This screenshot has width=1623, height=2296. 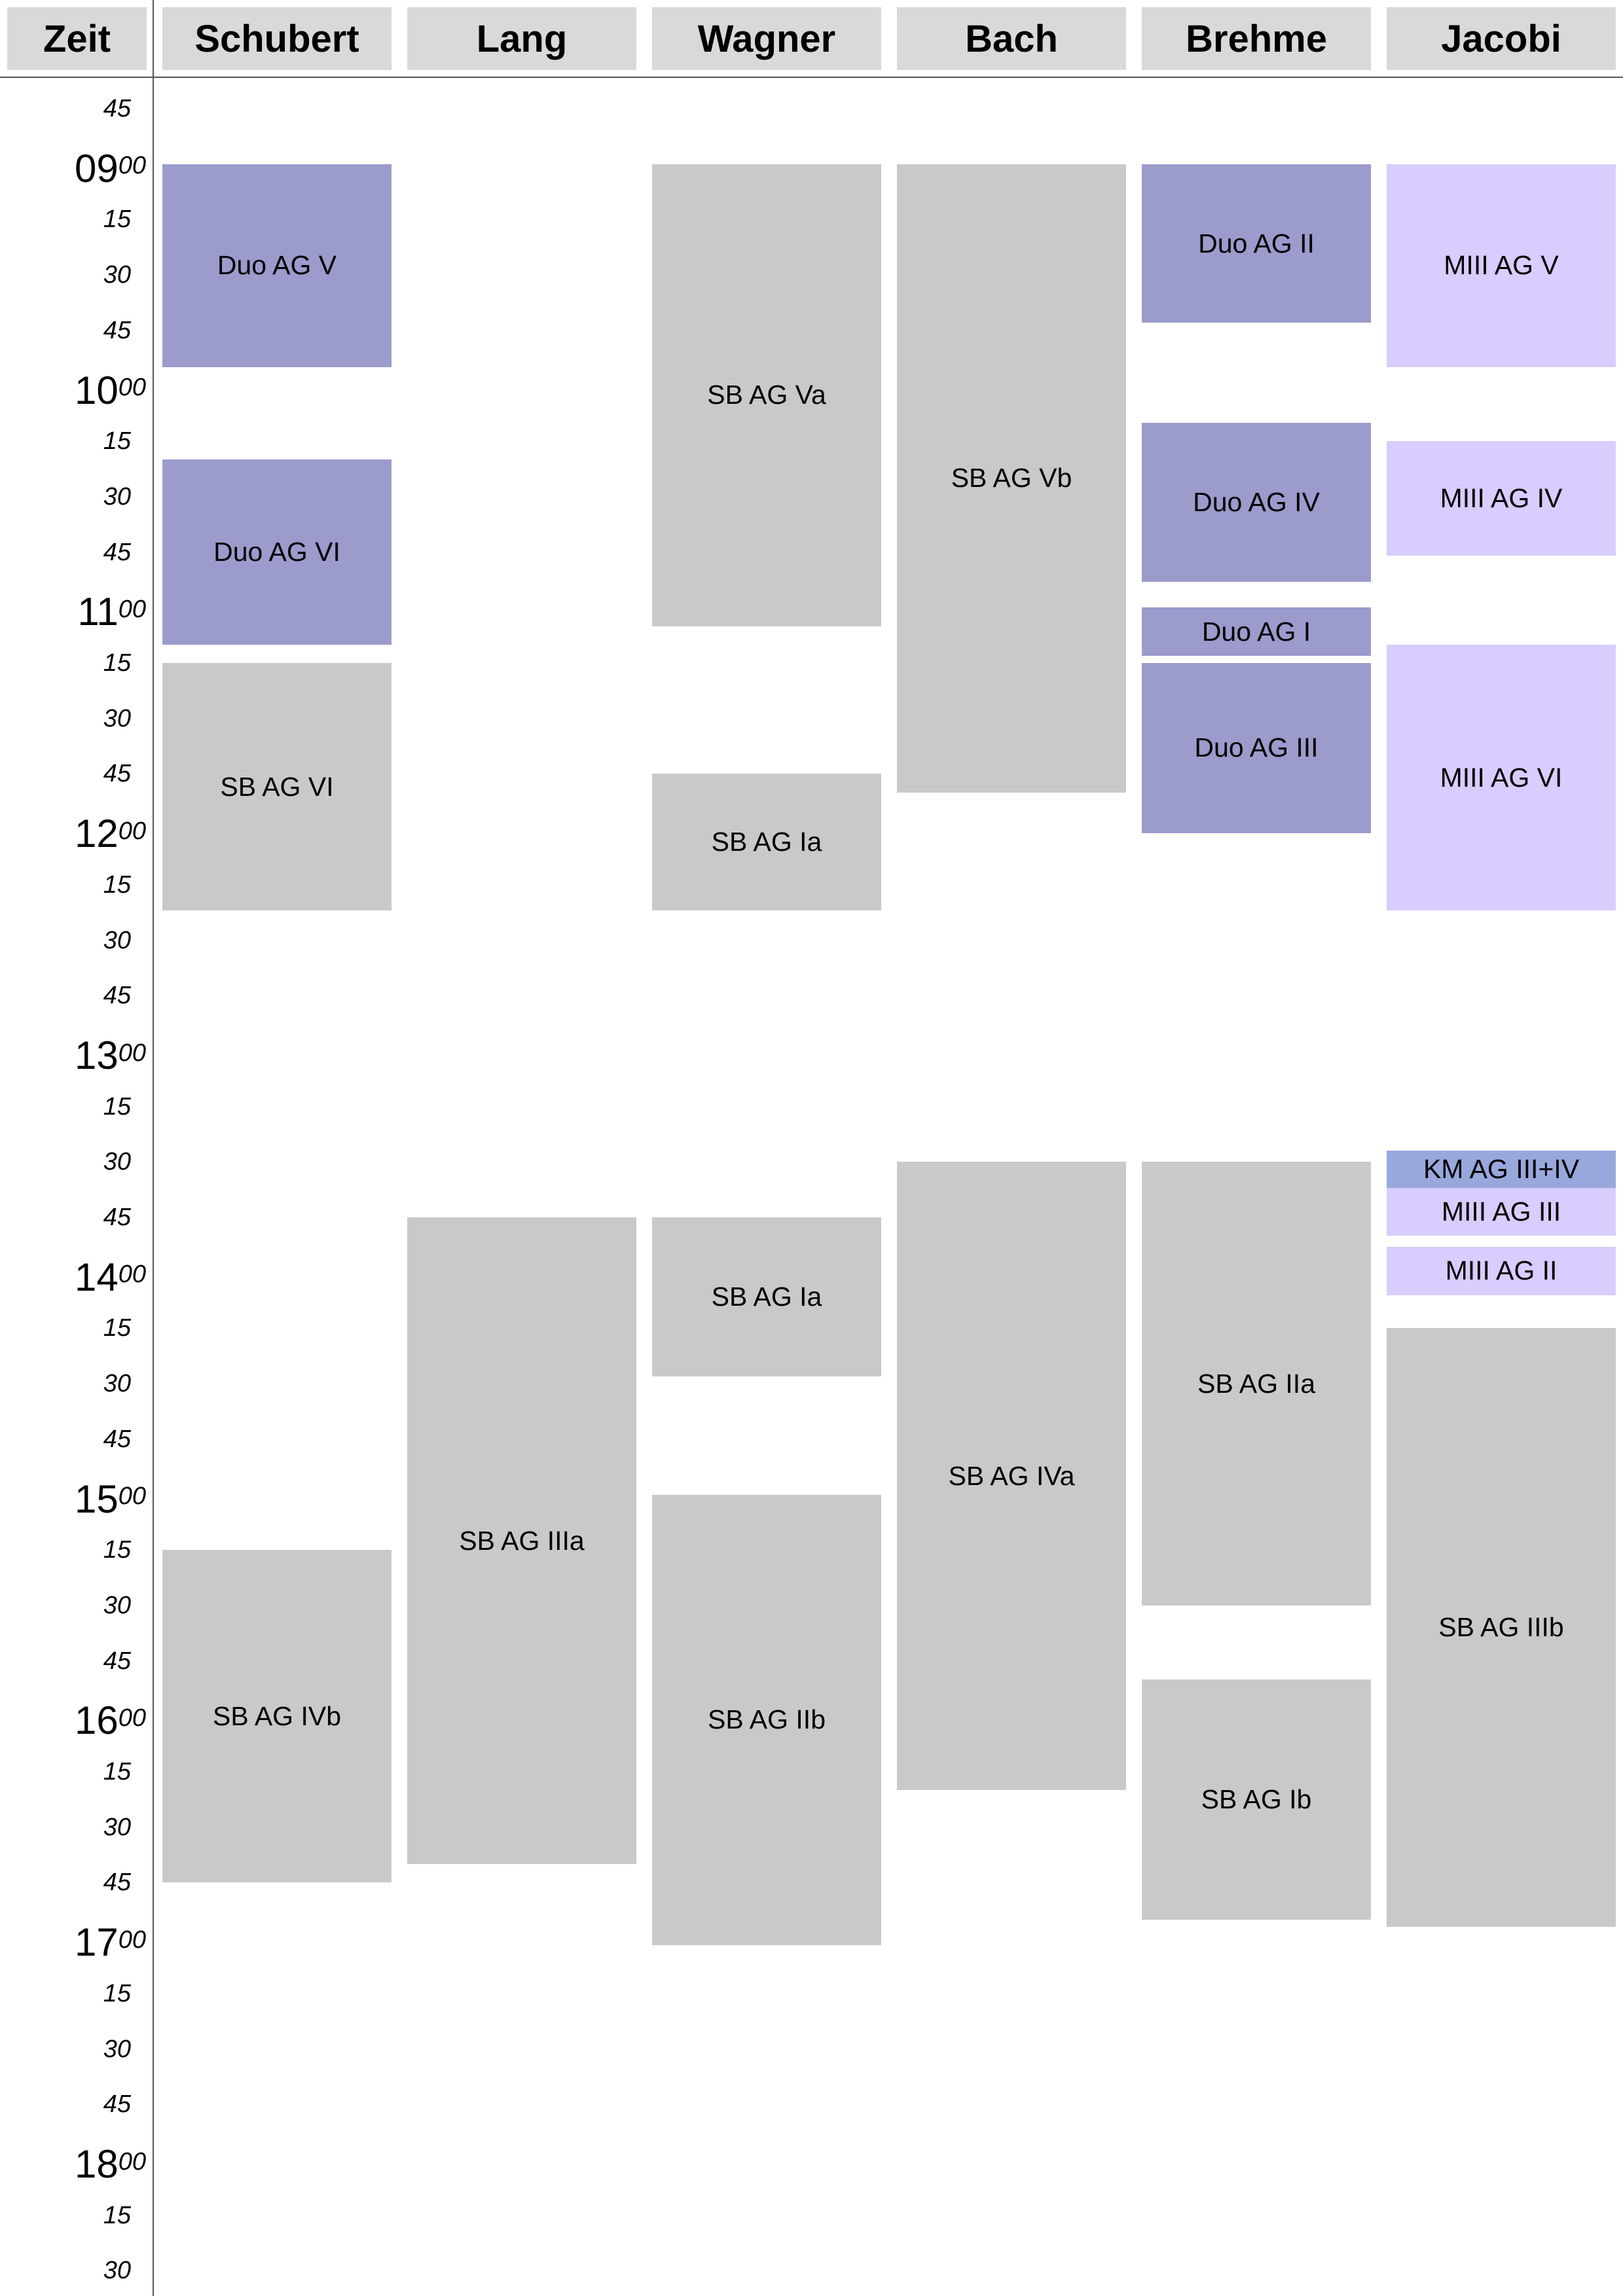 I want to click on header-col-bach: Bach, so click(x=1011, y=38).